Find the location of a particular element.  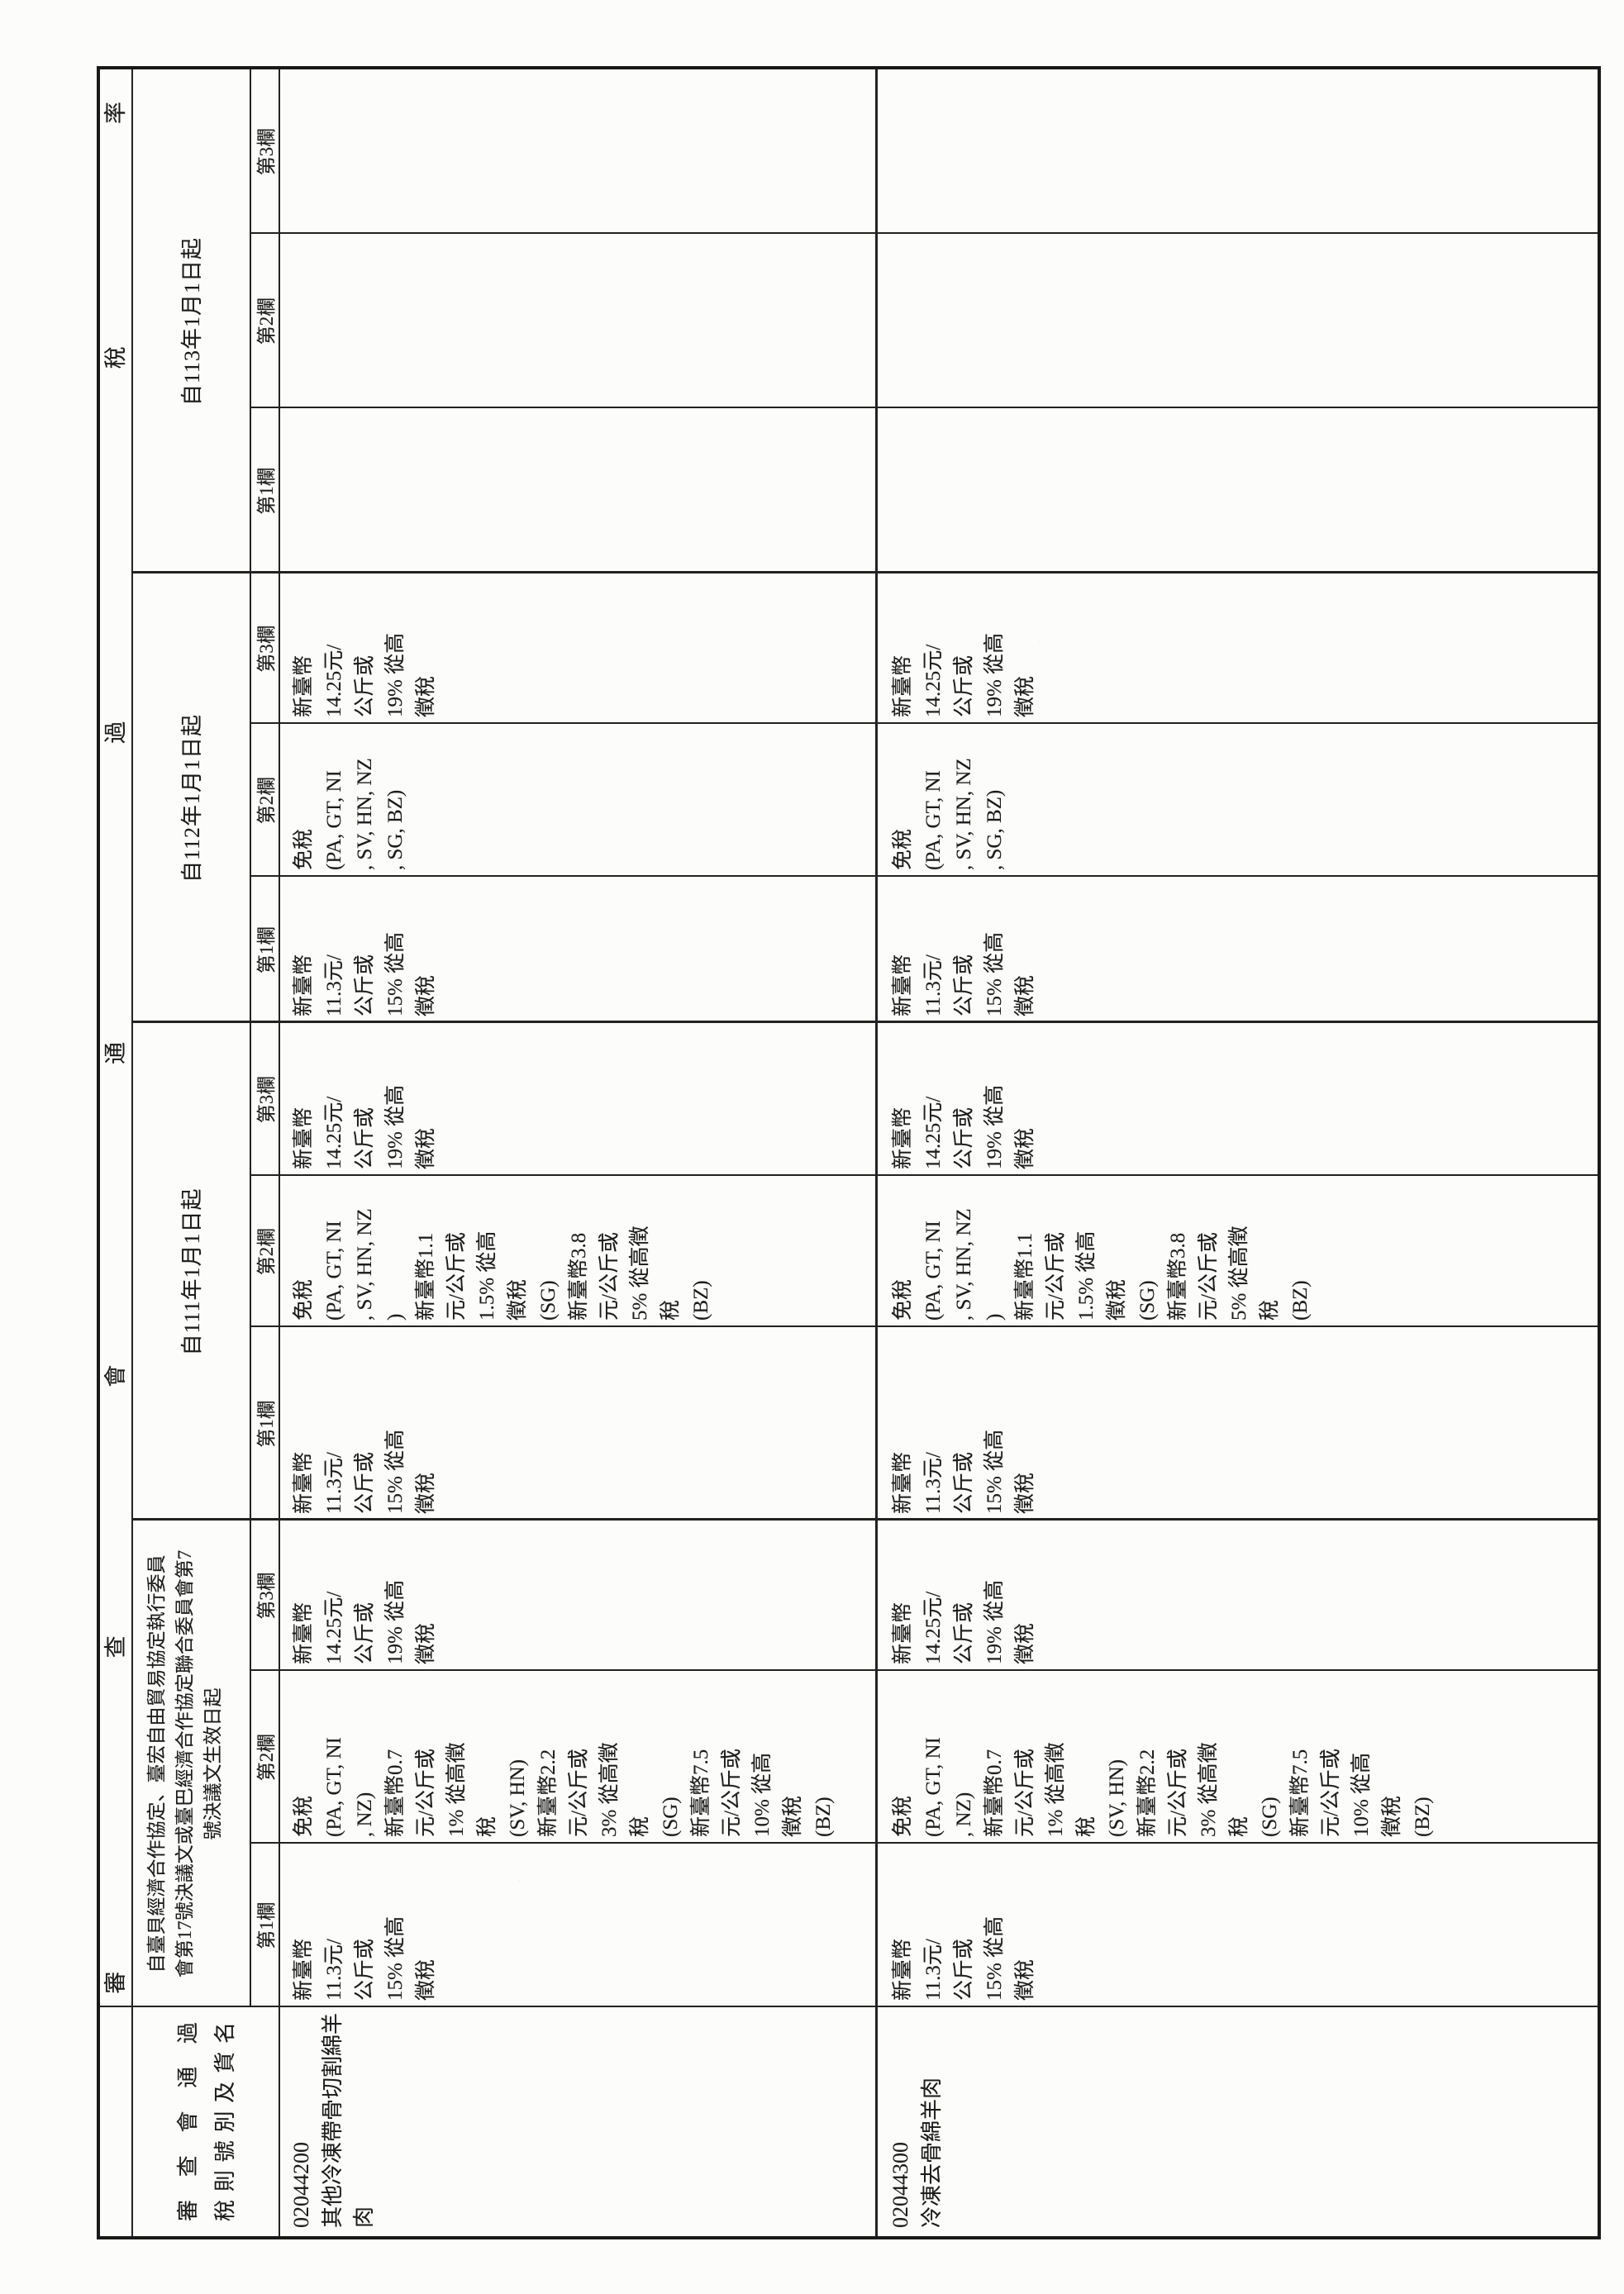

note-line: 自臺貝經濟合作協定、臺宏自由貿易協定執行委員 is located at coordinates (156, 1763).